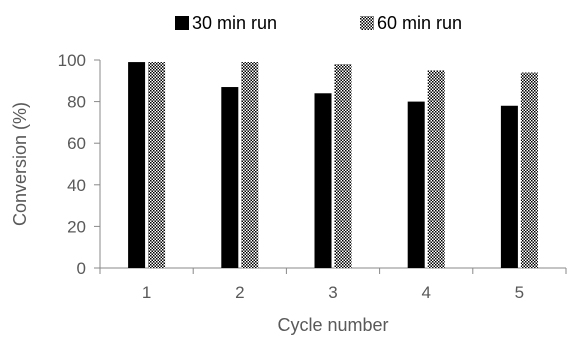 The width and height of the screenshot is (587, 338). What do you see at coordinates (332, 292) in the screenshot?
I see `x-tick-label: 3` at bounding box center [332, 292].